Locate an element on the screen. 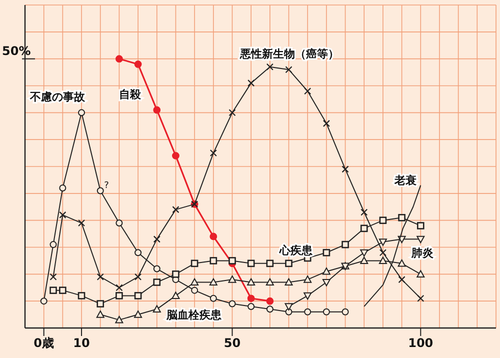 This screenshot has width=500, height=358. series-label: 脳血栓疾患 is located at coordinates (193, 315).